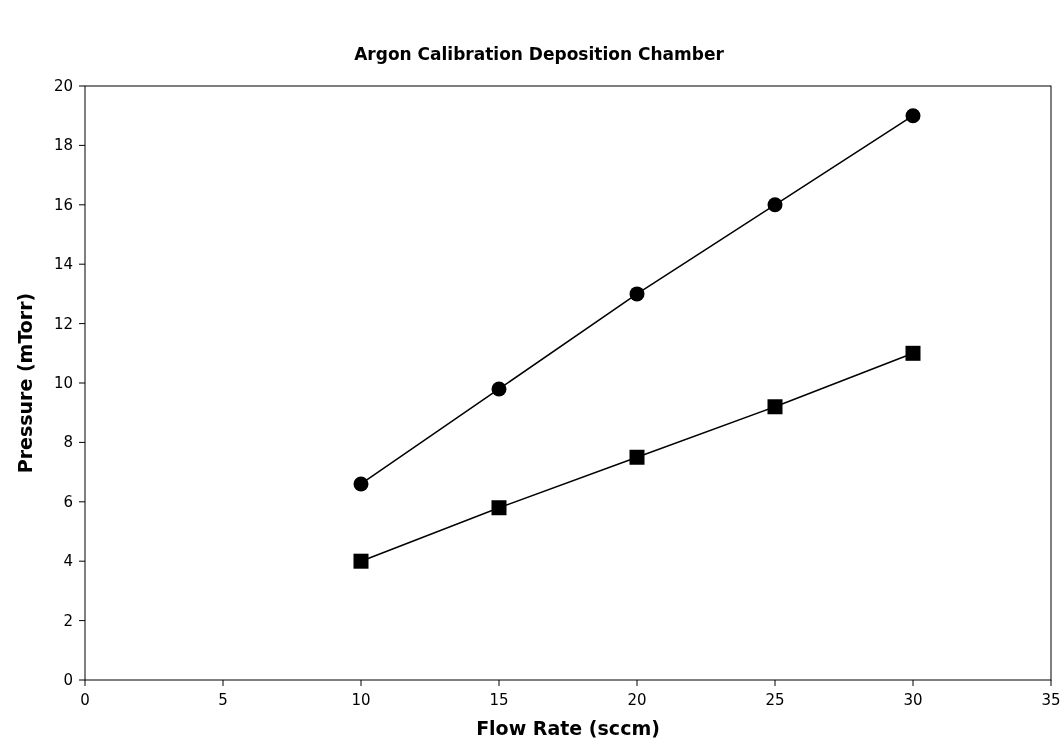  I want to click on y-tick-label: 8, so click(68, 442).